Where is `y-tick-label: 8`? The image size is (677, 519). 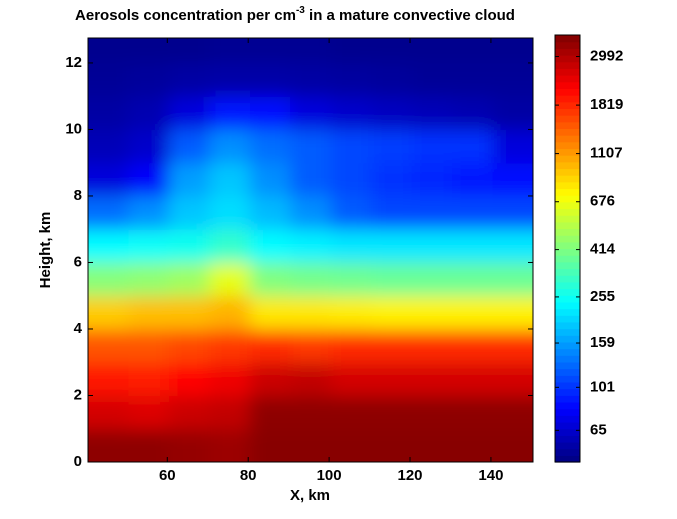
y-tick-label: 8 is located at coordinates (78, 195).